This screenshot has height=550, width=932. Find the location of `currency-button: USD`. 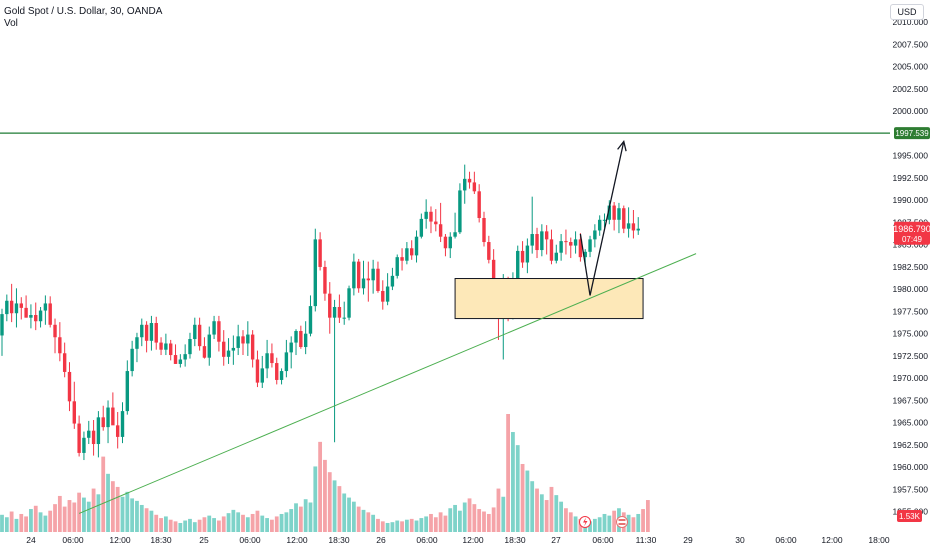

currency-button: USD is located at coordinates (907, 12).